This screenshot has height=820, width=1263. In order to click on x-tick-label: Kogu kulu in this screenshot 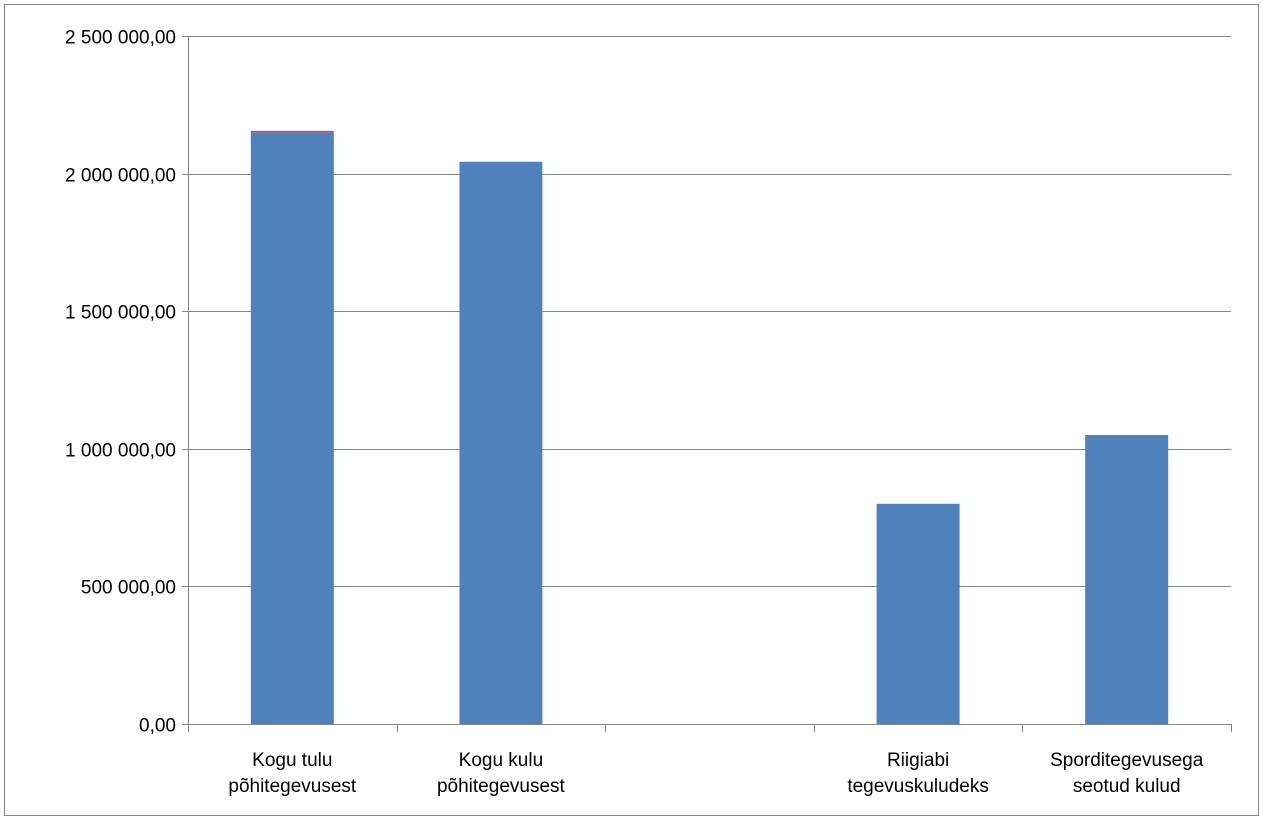, I will do `click(501, 760)`.